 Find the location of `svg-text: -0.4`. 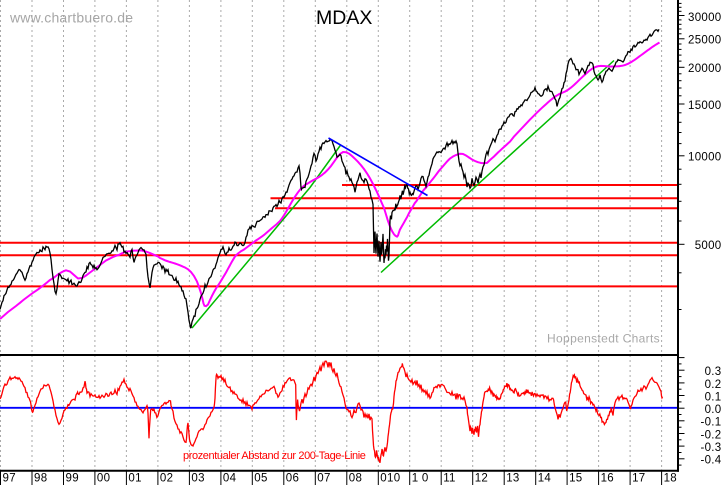

svg-text: -0.4 is located at coordinates (710, 461).